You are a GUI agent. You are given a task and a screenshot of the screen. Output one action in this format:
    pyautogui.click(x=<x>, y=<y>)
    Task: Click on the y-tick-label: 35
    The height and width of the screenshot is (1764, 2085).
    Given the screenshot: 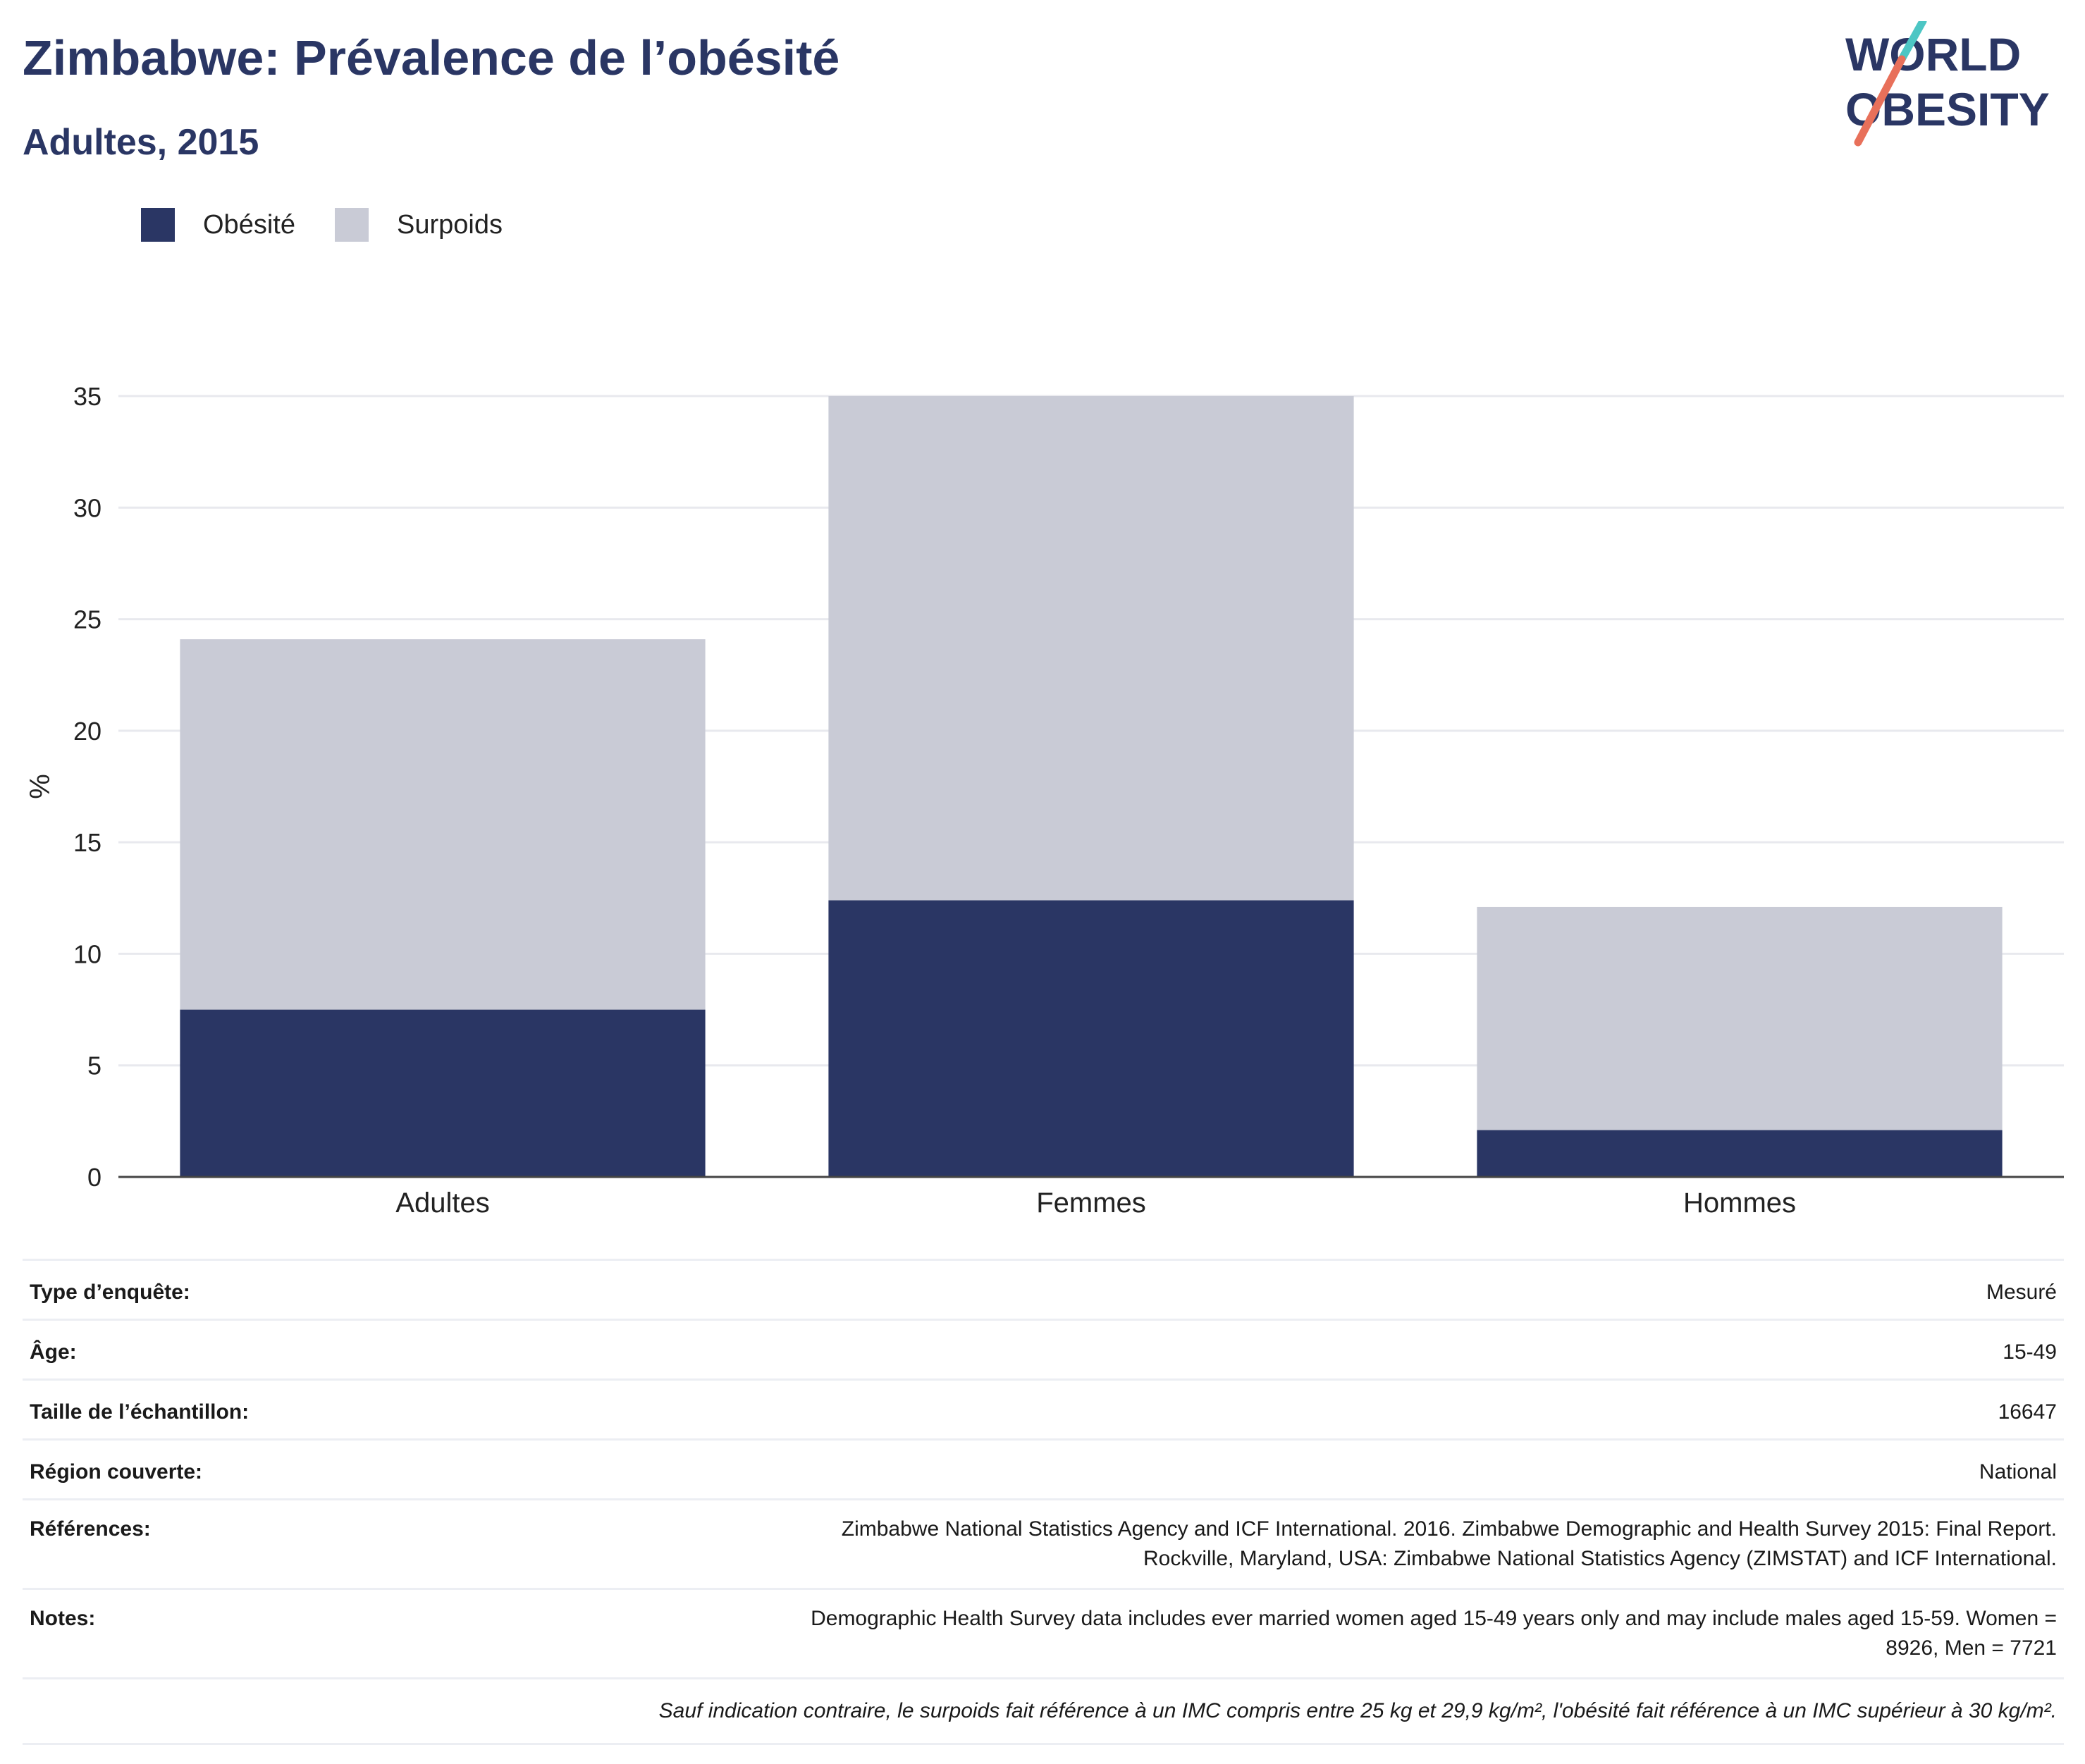 What is the action you would take?
    pyautogui.click(x=87, y=396)
    